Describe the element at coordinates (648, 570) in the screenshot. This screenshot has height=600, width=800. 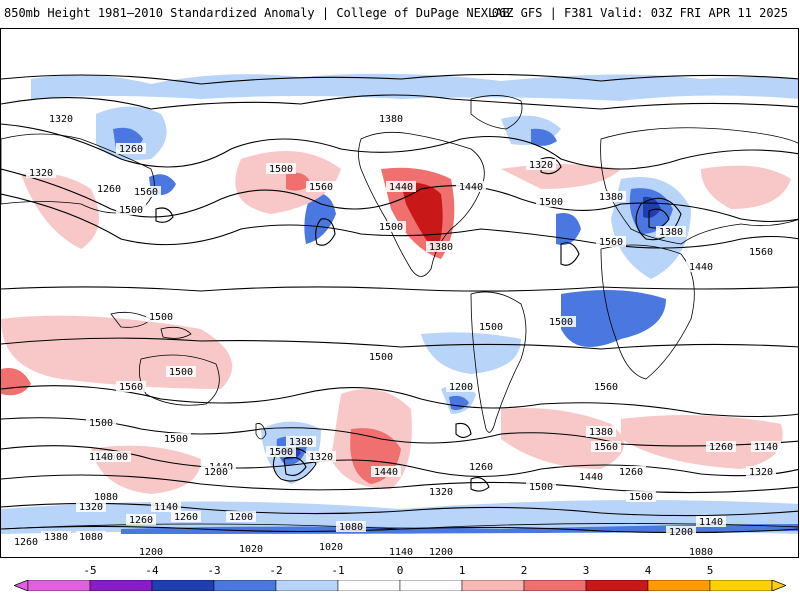
I see `colorbar-tick-label: 4` at that location.